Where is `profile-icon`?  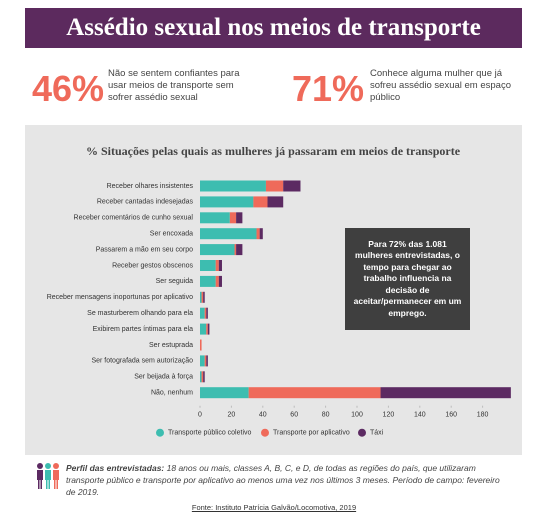
profile-icon is located at coordinates (48, 476).